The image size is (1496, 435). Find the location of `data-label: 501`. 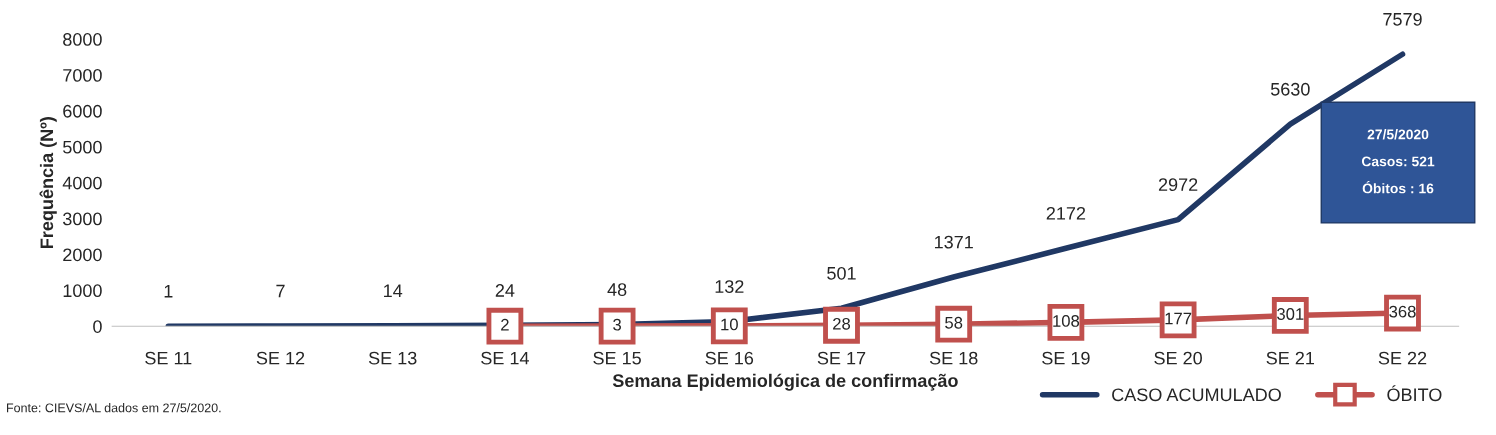

data-label: 501 is located at coordinates (841, 273).